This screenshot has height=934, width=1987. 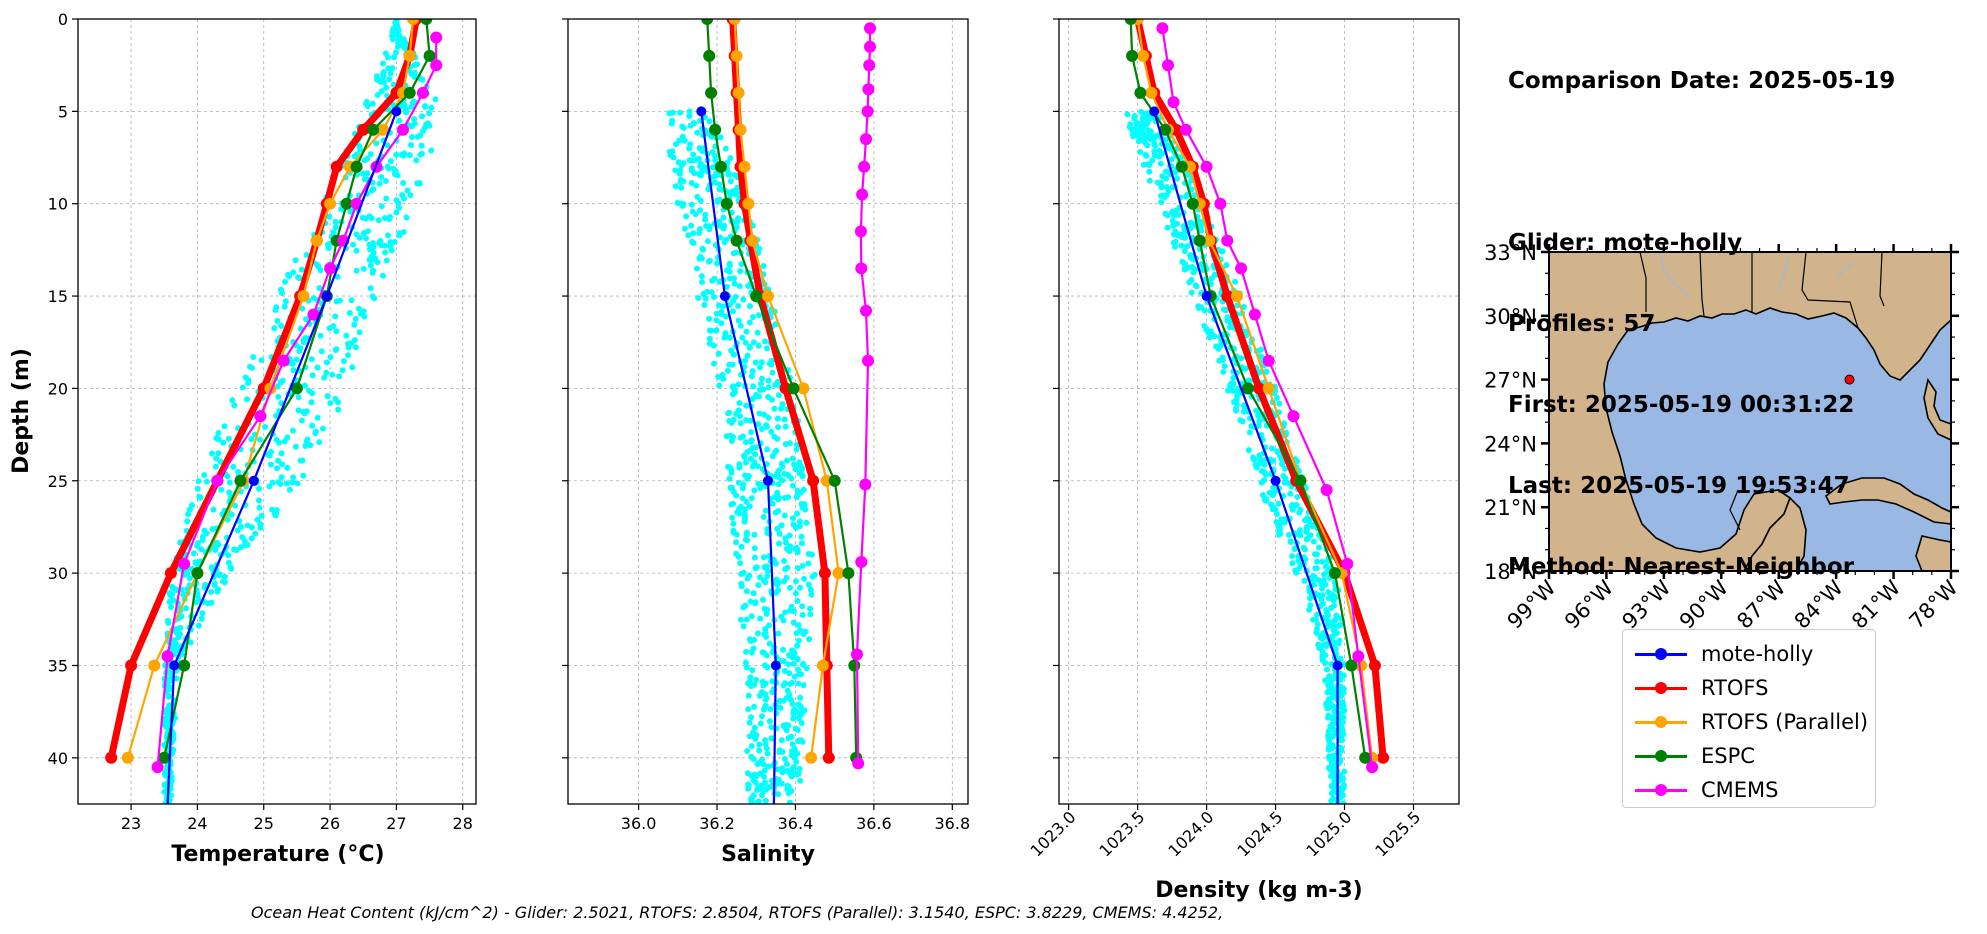 I want to click on series-marker-mote-holly, so click(x=768, y=480).